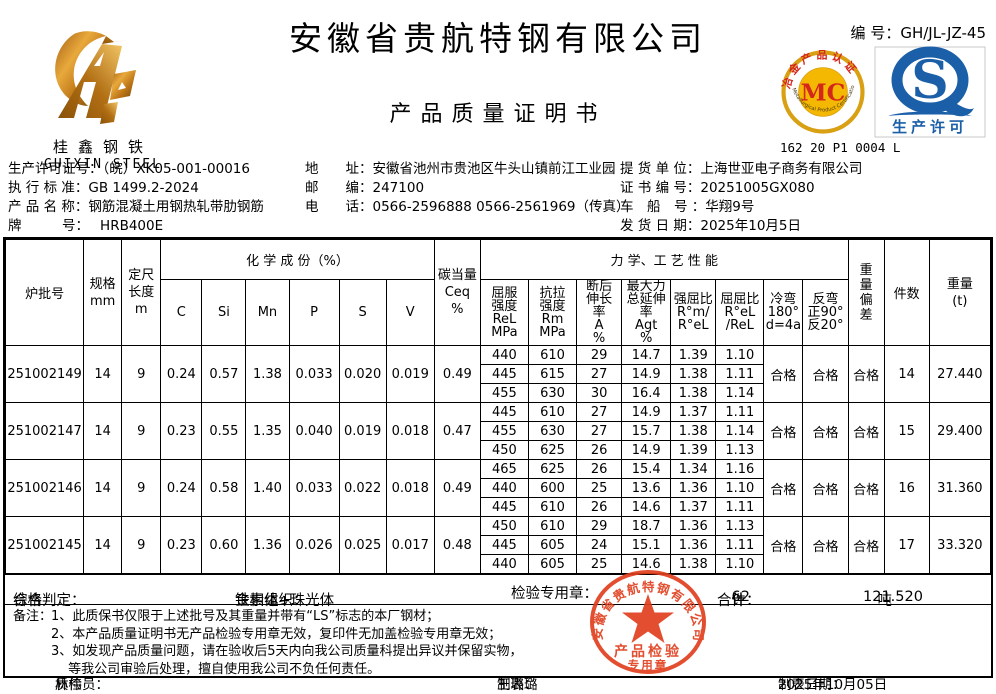  What do you see at coordinates (498, 488) in the screenshot?
I see `batch-row: 440 600 25 13.6 1.36 1.10` at bounding box center [498, 488].